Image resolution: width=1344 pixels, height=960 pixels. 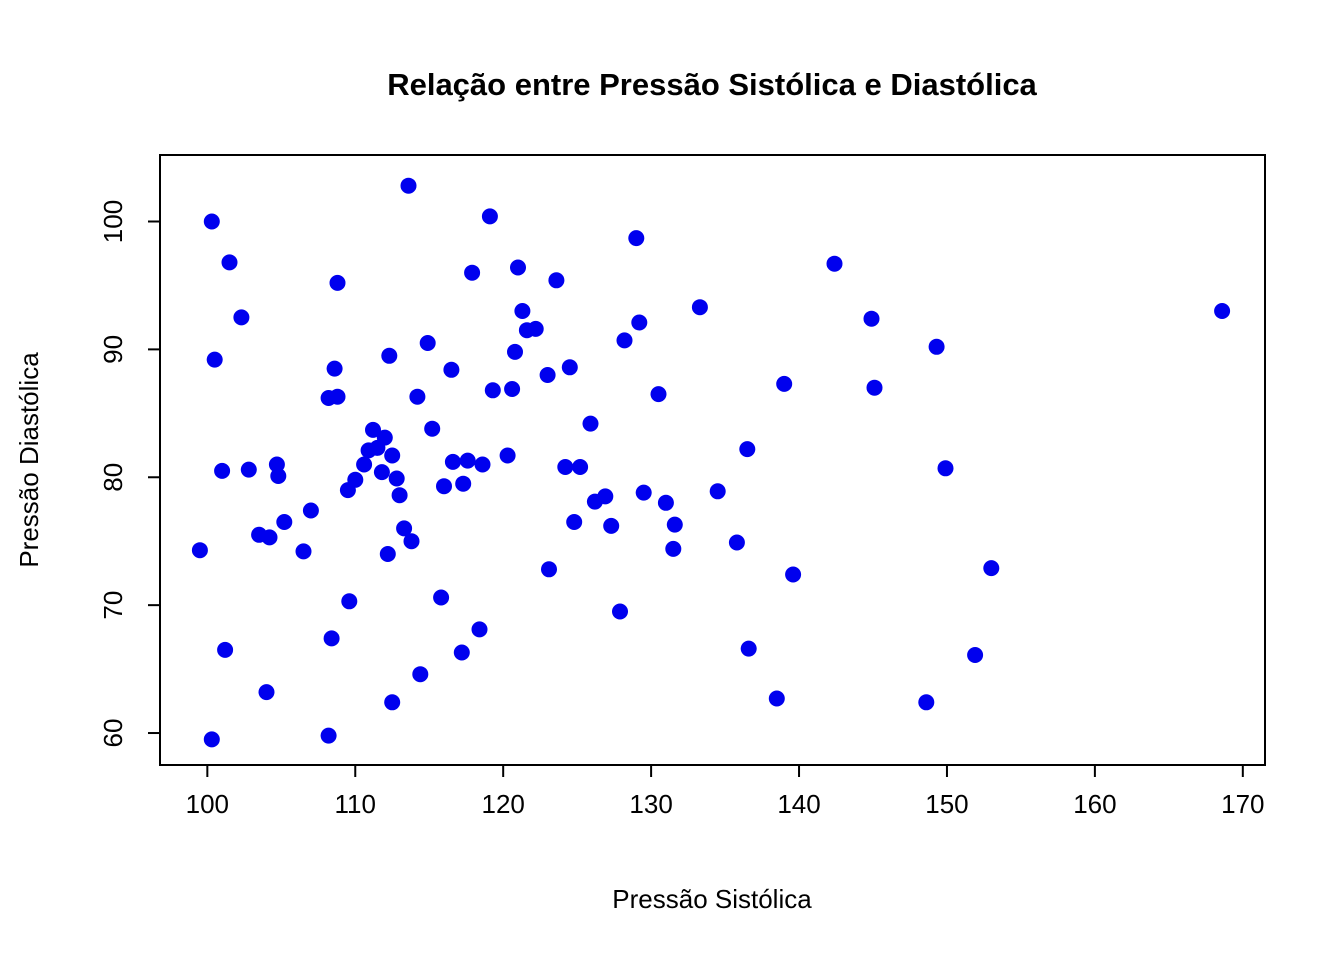 What do you see at coordinates (113, 221) in the screenshot?
I see `y-tick-label: 100` at bounding box center [113, 221].